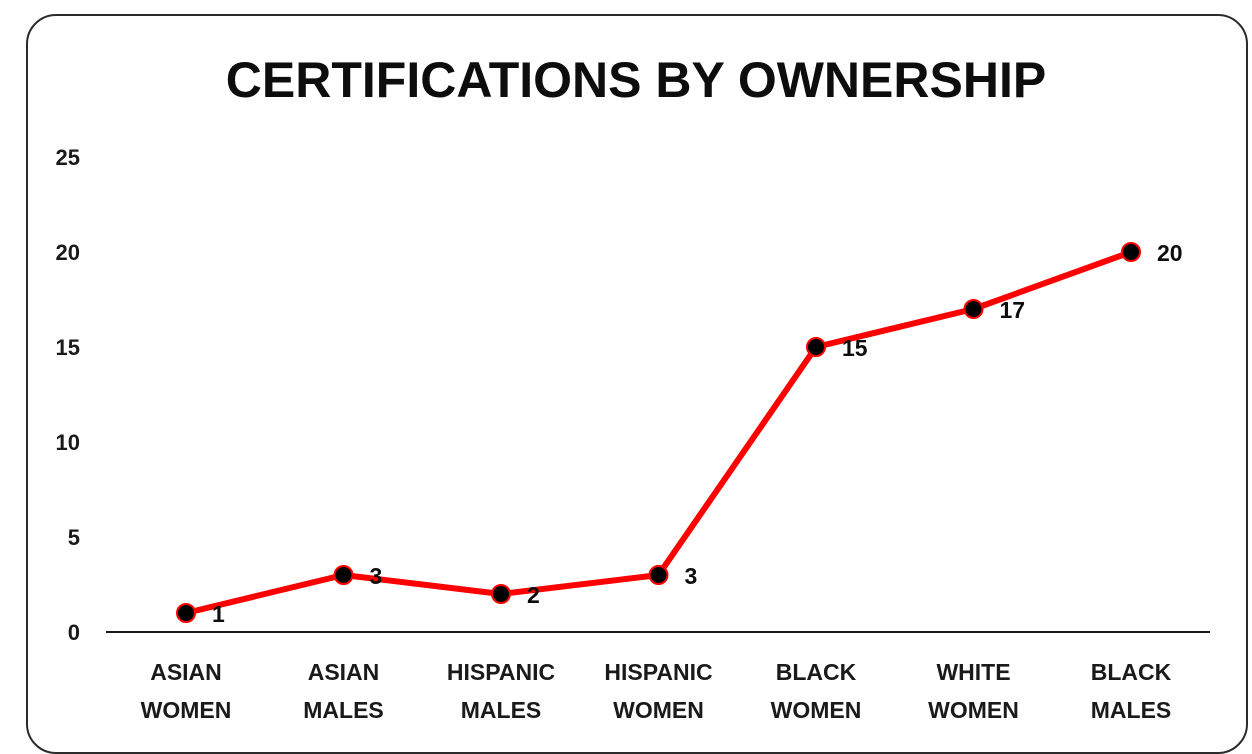 The width and height of the screenshot is (1252, 754). What do you see at coordinates (68, 395) in the screenshot?
I see `y-axis-ticks: 0 5 10 15 20 25` at bounding box center [68, 395].